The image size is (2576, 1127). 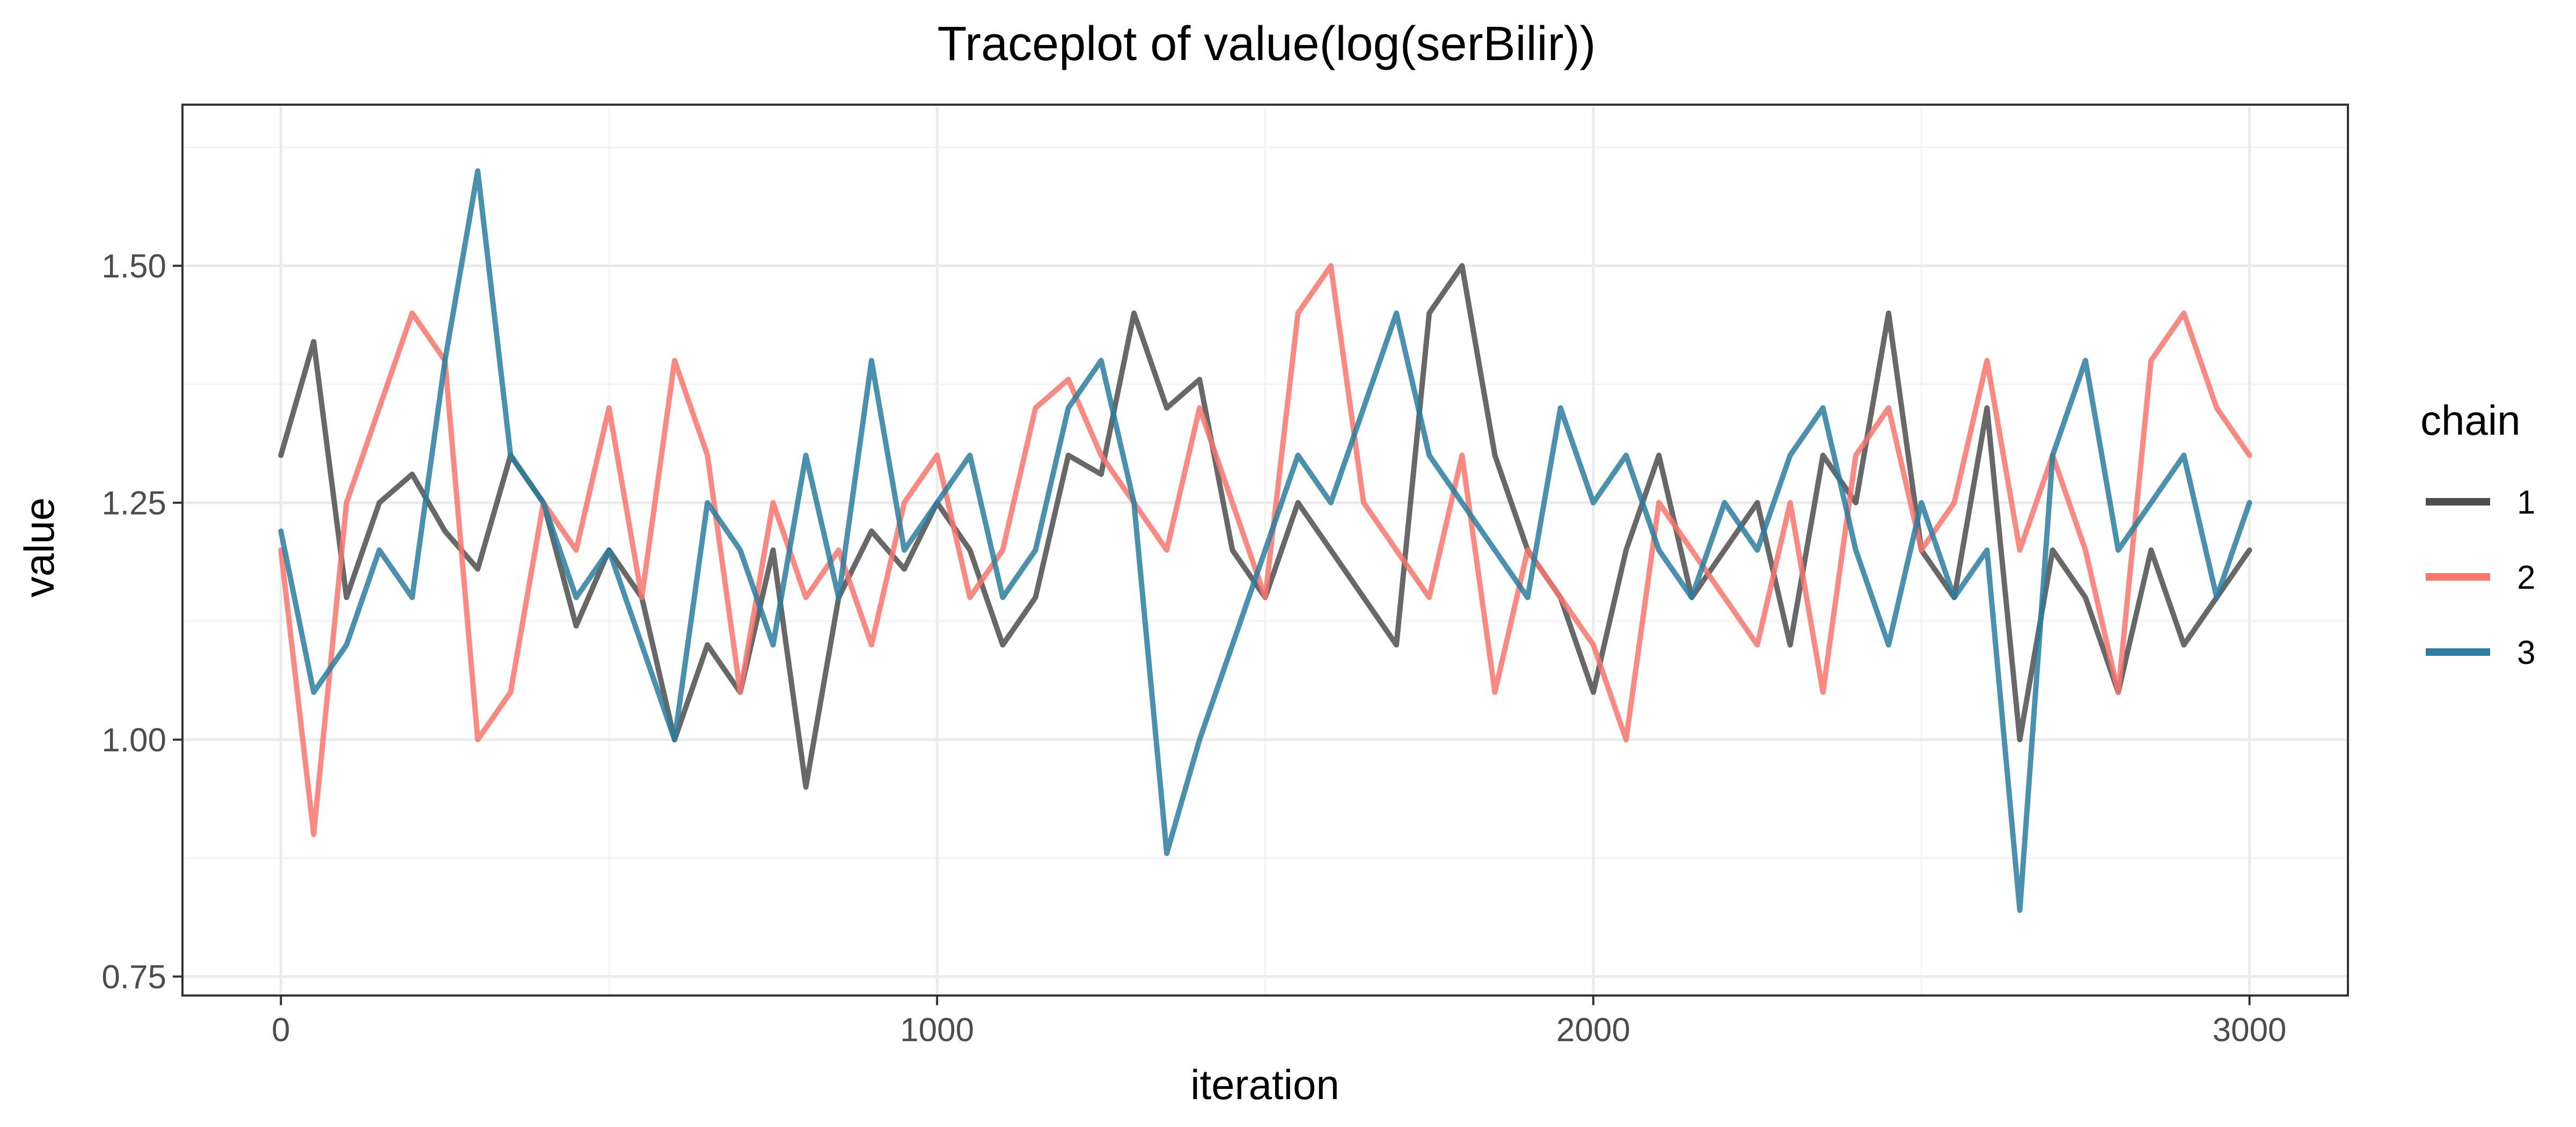 I want to click on y-axis: 0.75 1.00 1.25 1.50, so click(x=141, y=622).